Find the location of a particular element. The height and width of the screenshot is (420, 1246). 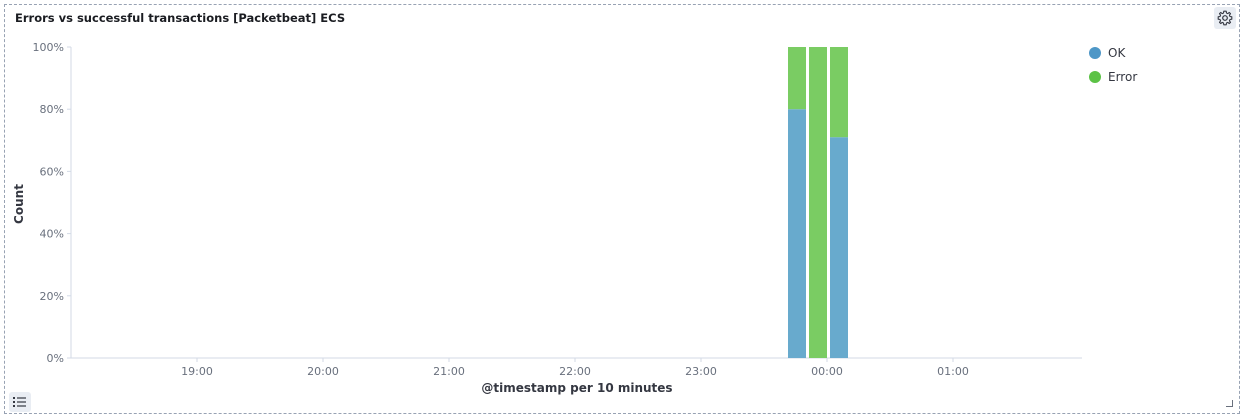

panel-options-button is located at coordinates (1225, 18).